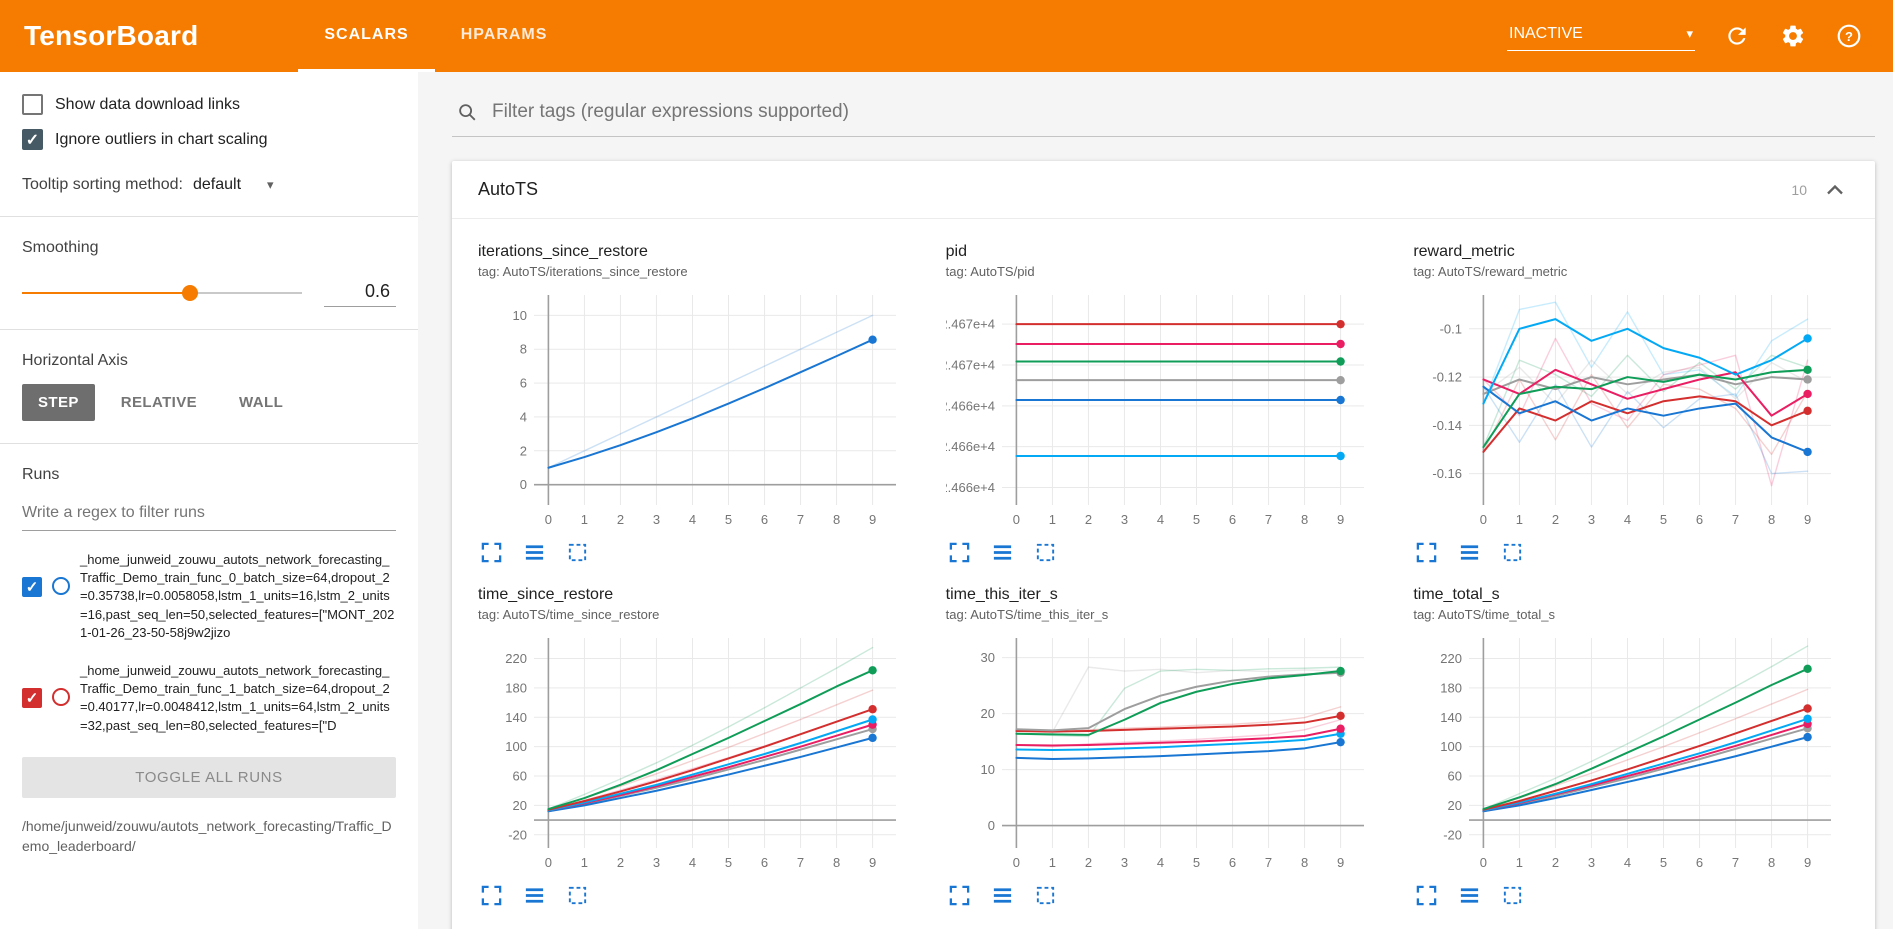 The image size is (1893, 929). Describe the element at coordinates (233, 185) in the screenshot. I see `tooltip-sorting-dropdown: default ▾` at that location.